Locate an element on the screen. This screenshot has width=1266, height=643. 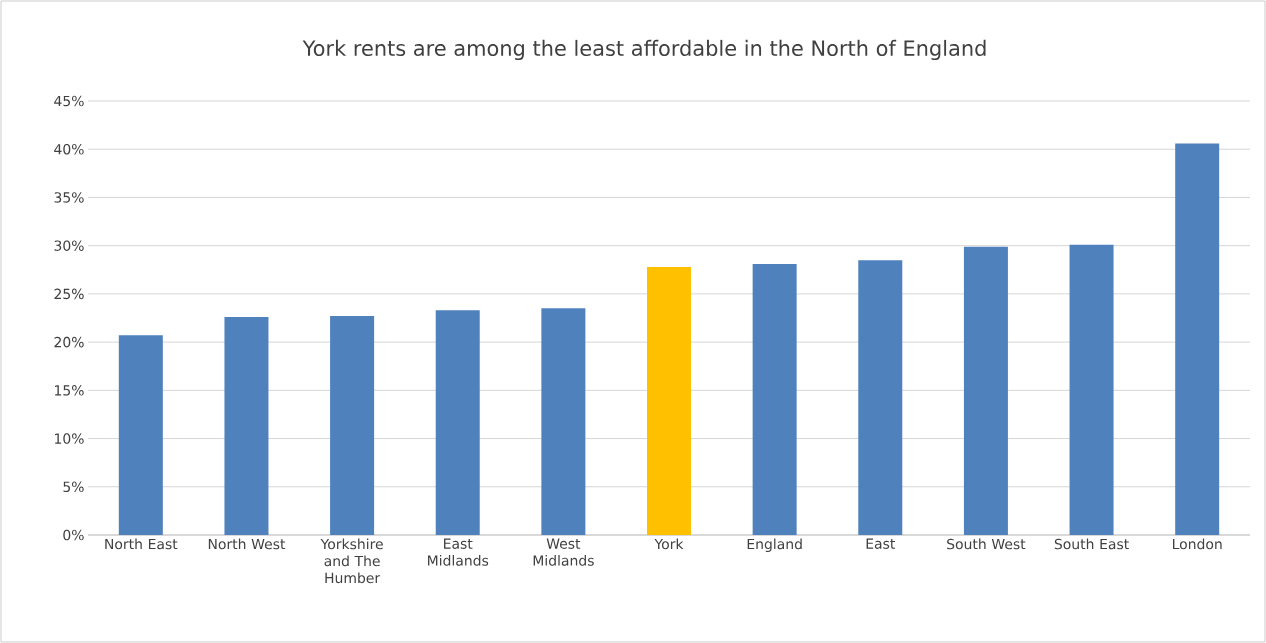
x-tick-label: East Midlands is located at coordinates (458, 552).